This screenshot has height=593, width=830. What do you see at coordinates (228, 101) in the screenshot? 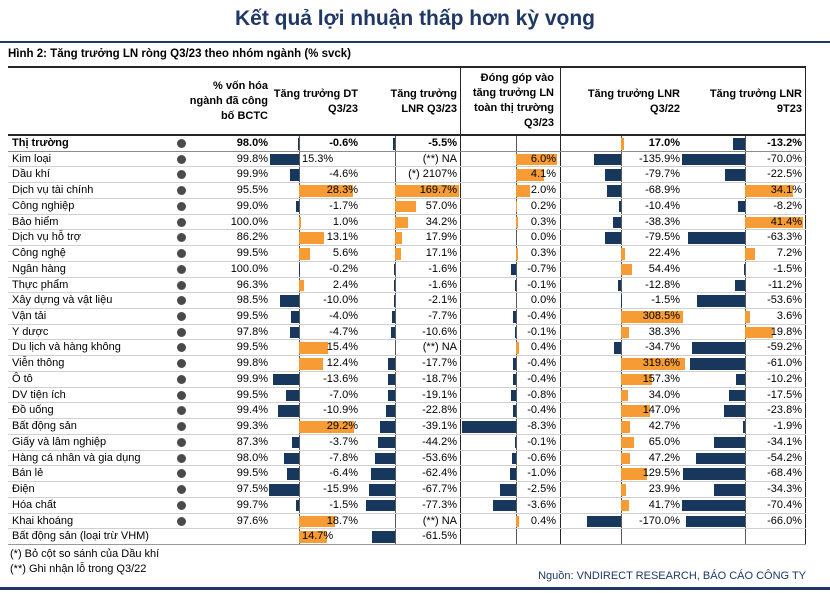
I see `column-header-cap: % vốn hóa ngành đã công bố BCTC` at bounding box center [228, 101].